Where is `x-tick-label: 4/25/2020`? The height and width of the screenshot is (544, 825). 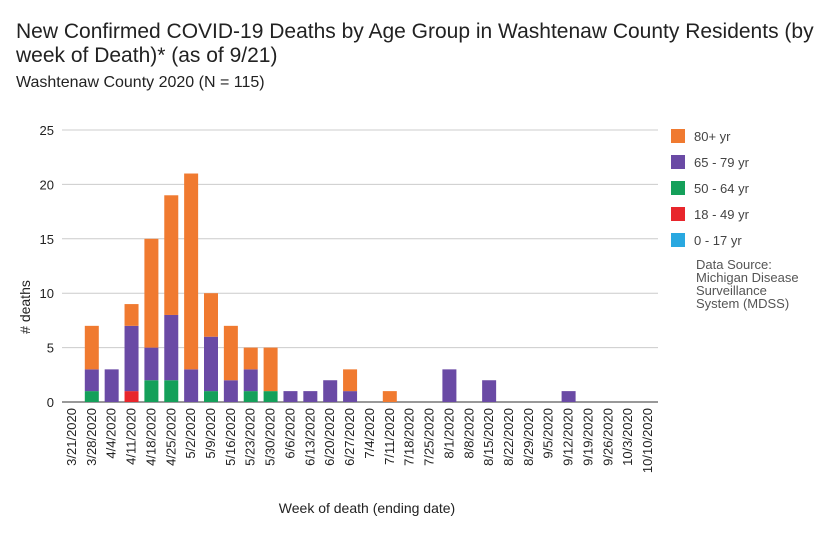 x-tick-label: 4/25/2020 is located at coordinates (170, 437).